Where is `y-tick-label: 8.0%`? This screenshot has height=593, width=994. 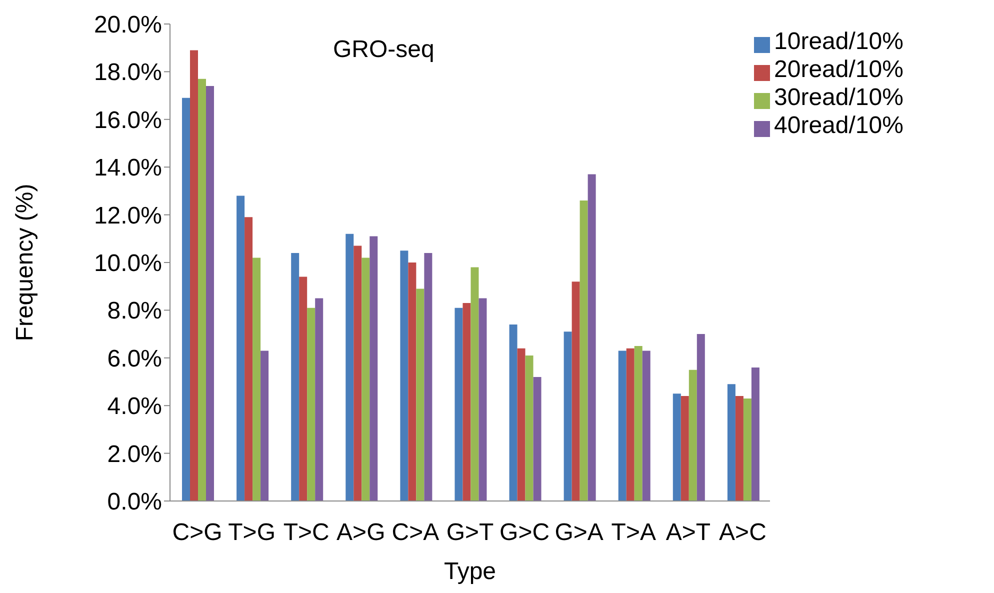
y-tick-label: 8.0% is located at coordinates (134, 311).